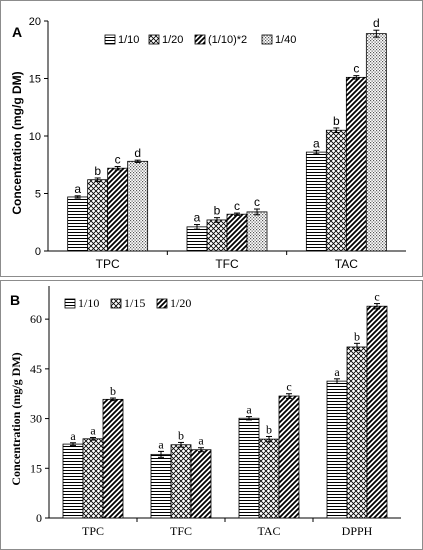 The width and height of the screenshot is (423, 550). What do you see at coordinates (36, 319) in the screenshot?
I see `y-tick-label: 60` at bounding box center [36, 319].